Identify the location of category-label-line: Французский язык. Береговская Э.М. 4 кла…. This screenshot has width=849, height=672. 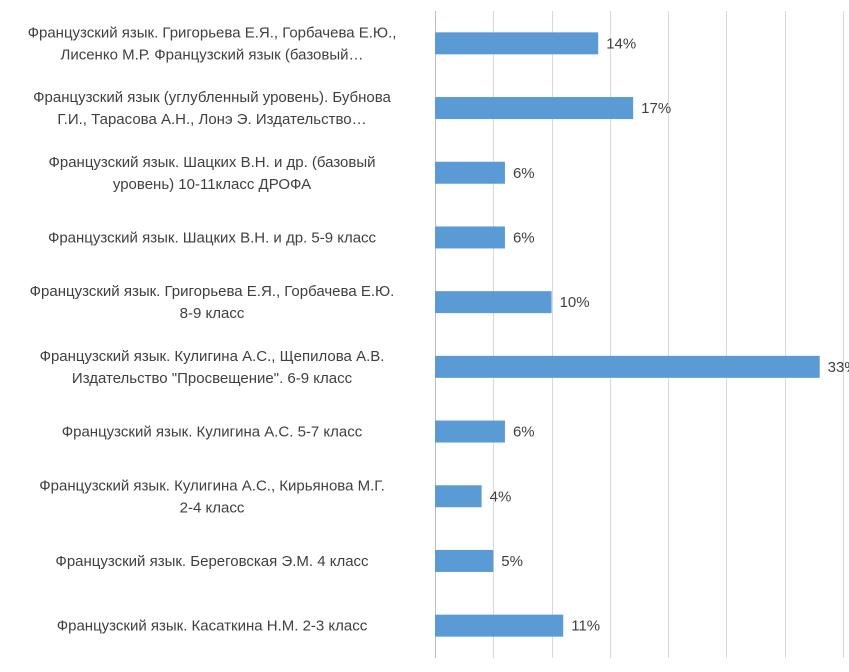
(212, 561).